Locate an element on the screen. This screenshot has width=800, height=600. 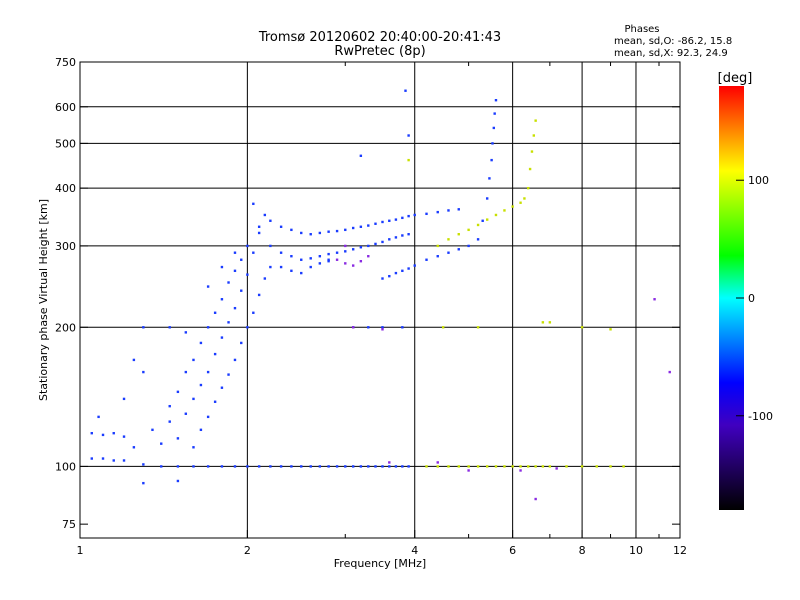
y-tick-label: 750 is located at coordinates (65, 62).